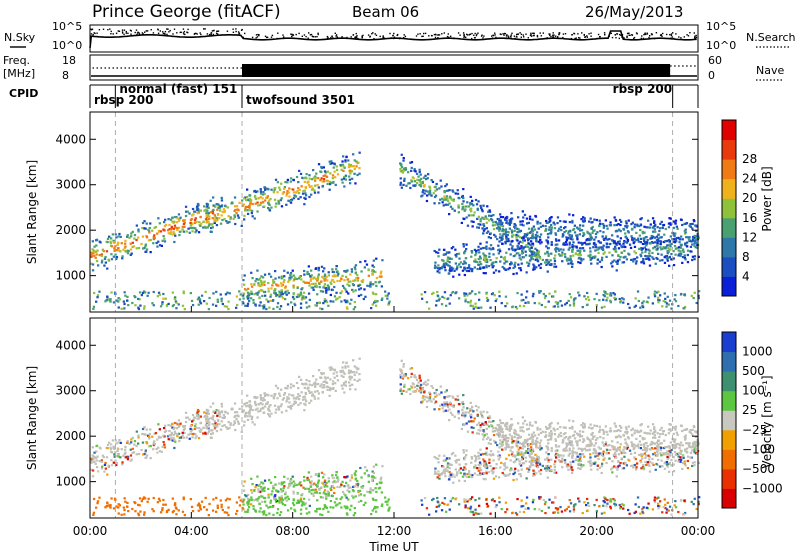  What do you see at coordinates (729, 188) in the screenshot?
I see `colorbar-segment` at bounding box center [729, 188].